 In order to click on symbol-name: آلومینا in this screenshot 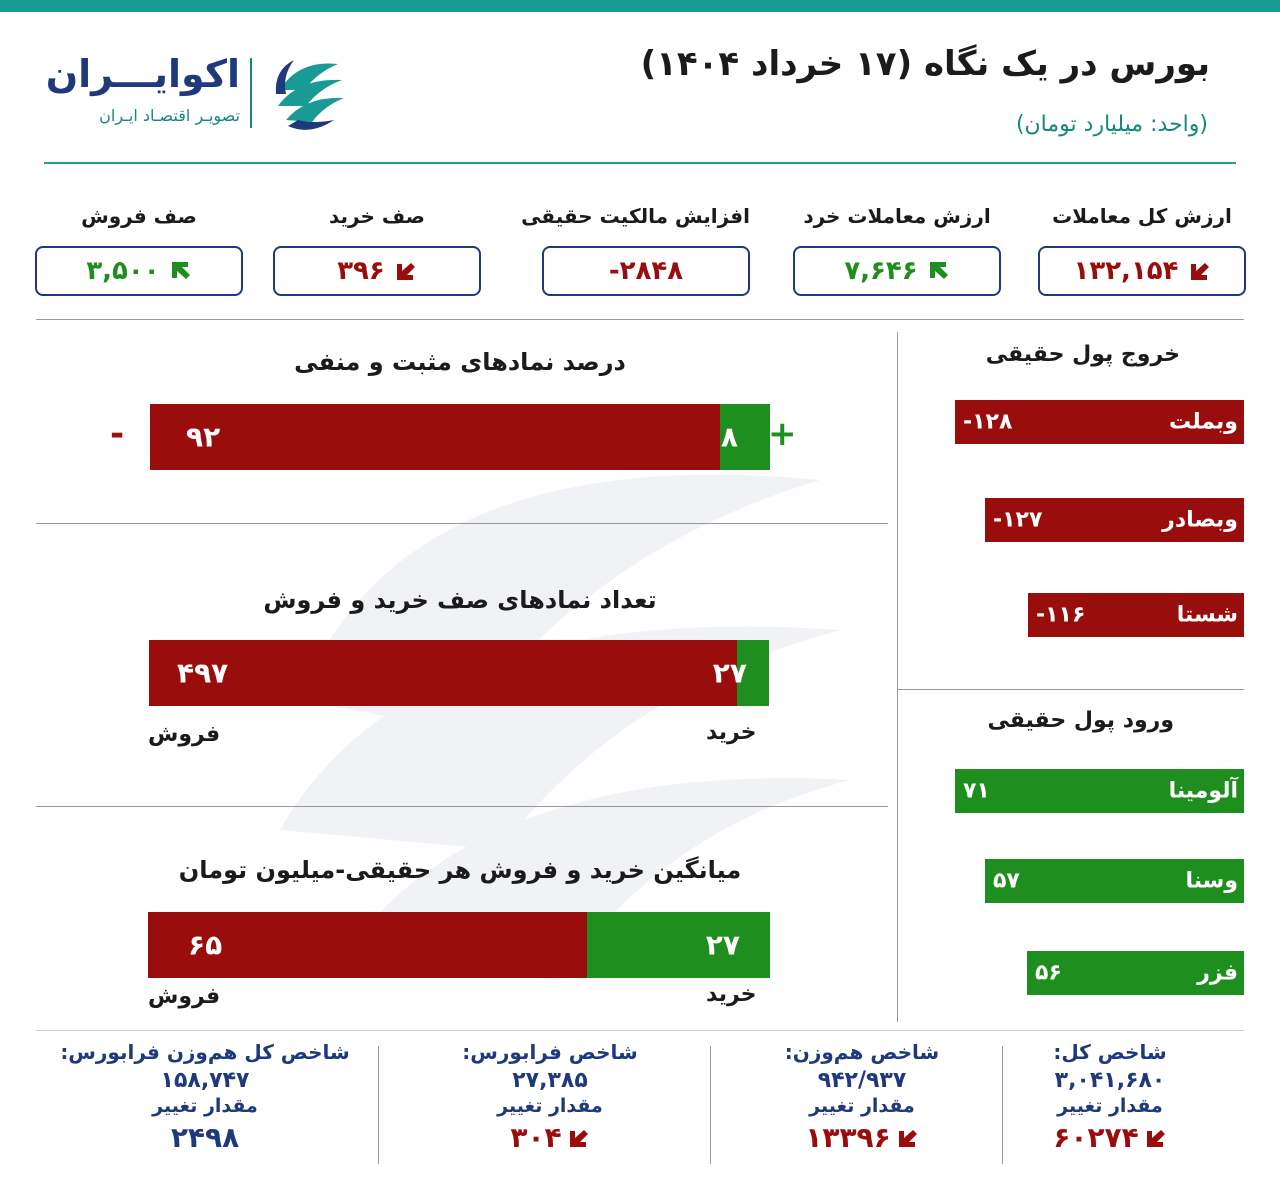, I will do `click(1203, 791)`.